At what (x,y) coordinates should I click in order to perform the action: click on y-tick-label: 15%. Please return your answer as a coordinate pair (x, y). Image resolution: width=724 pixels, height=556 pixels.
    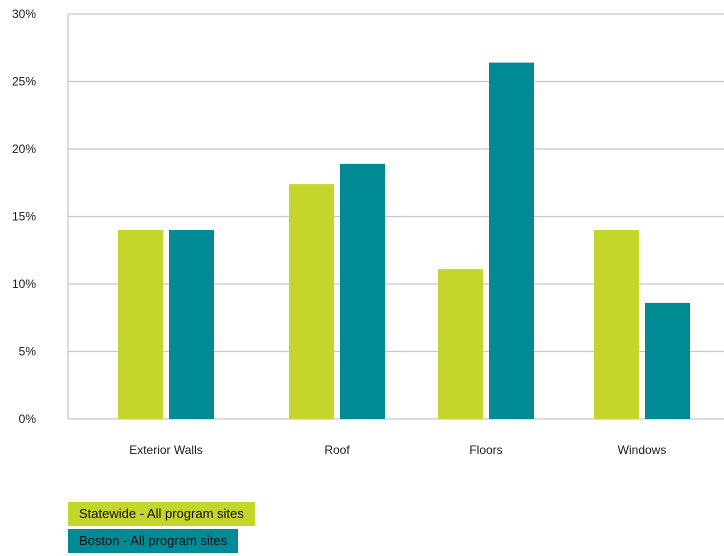
    Looking at the image, I should click on (24, 217).